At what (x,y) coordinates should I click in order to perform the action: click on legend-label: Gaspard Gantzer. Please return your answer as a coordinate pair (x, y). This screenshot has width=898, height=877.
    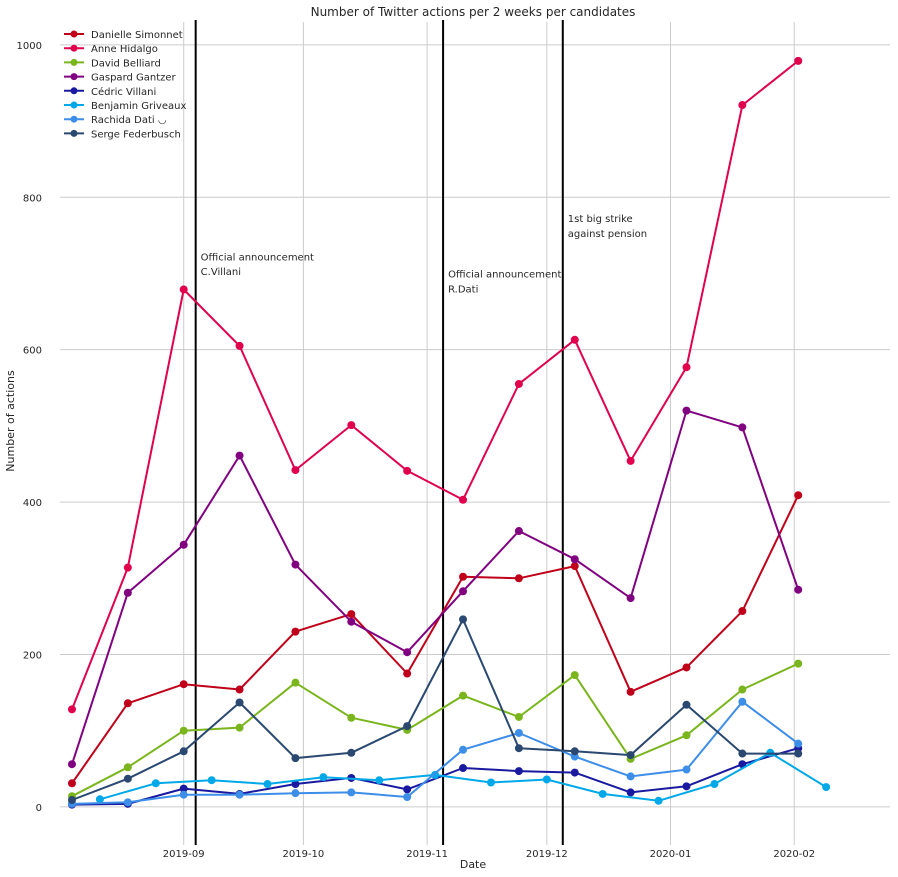
    Looking at the image, I should click on (134, 78).